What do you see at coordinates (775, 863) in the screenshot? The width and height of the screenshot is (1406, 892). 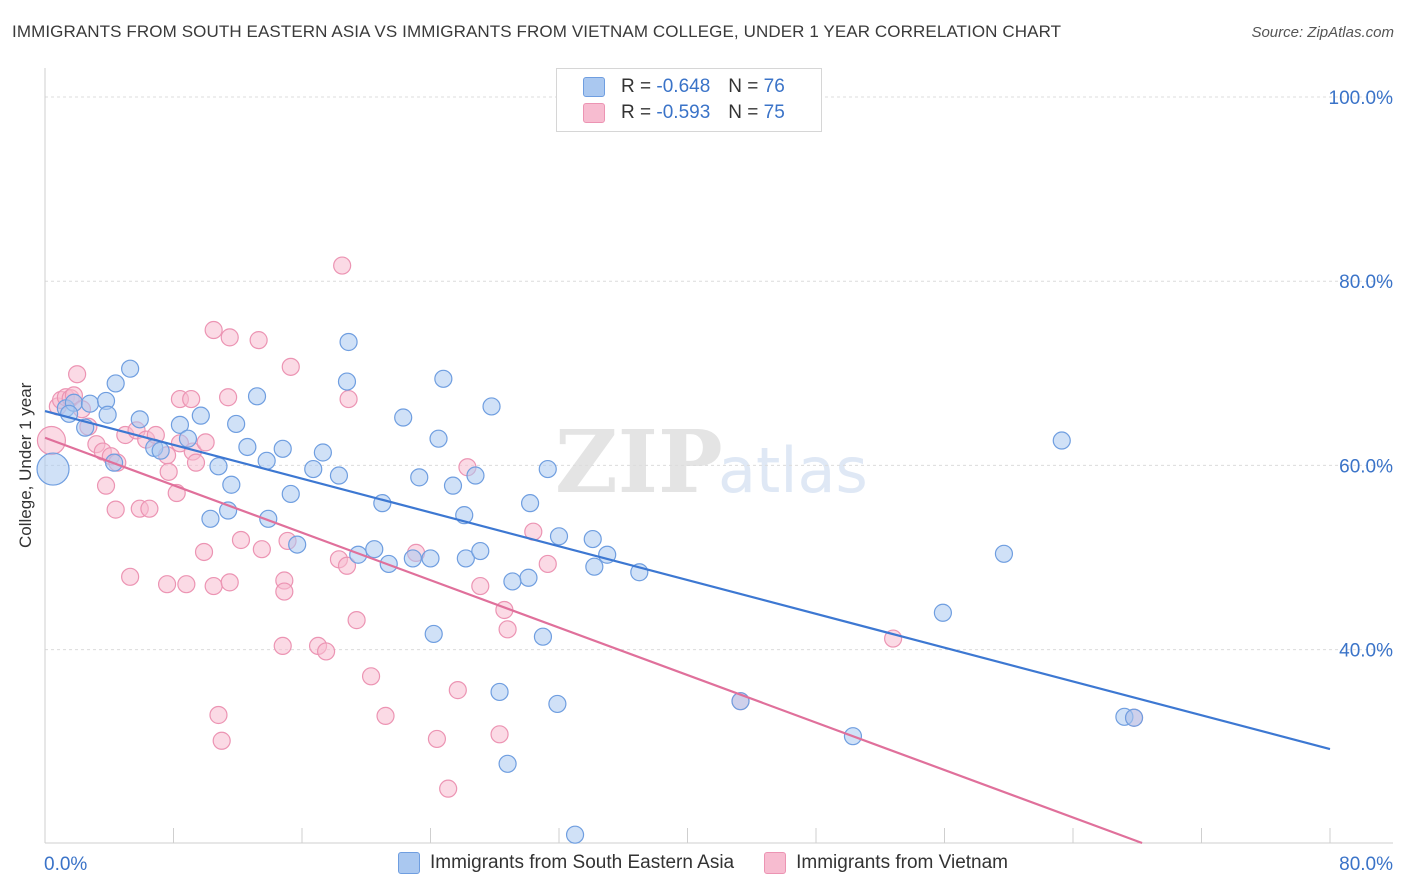 I see `series2-legend-swatch` at bounding box center [775, 863].